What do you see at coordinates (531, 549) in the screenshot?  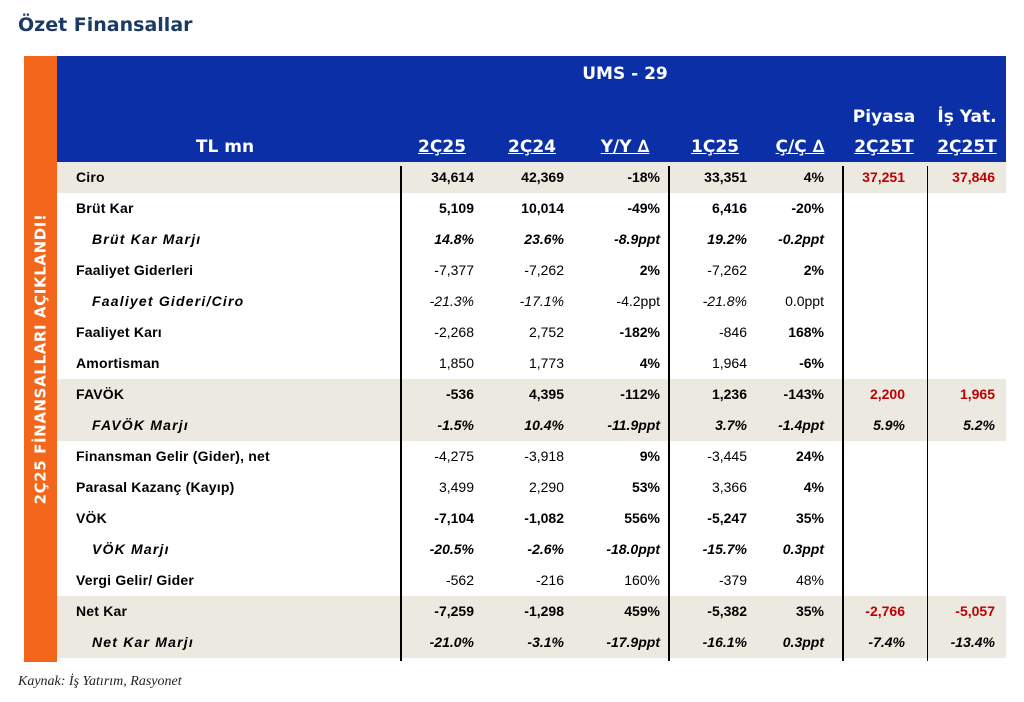 I see `table-row: VÖK Marjı -20.5% -2.6% -18.0ppt -15.7% 0.3ppt` at bounding box center [531, 549].